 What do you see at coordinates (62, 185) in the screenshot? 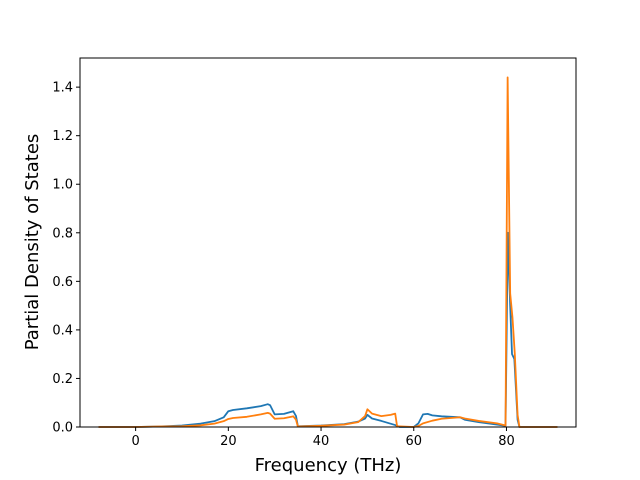
I see `y-tick-label: 1.0` at bounding box center [62, 185].